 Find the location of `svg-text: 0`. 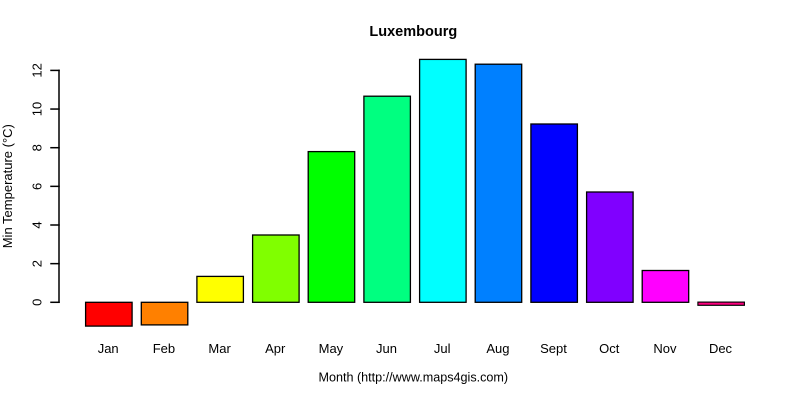

svg-text: 0 is located at coordinates (37, 302).